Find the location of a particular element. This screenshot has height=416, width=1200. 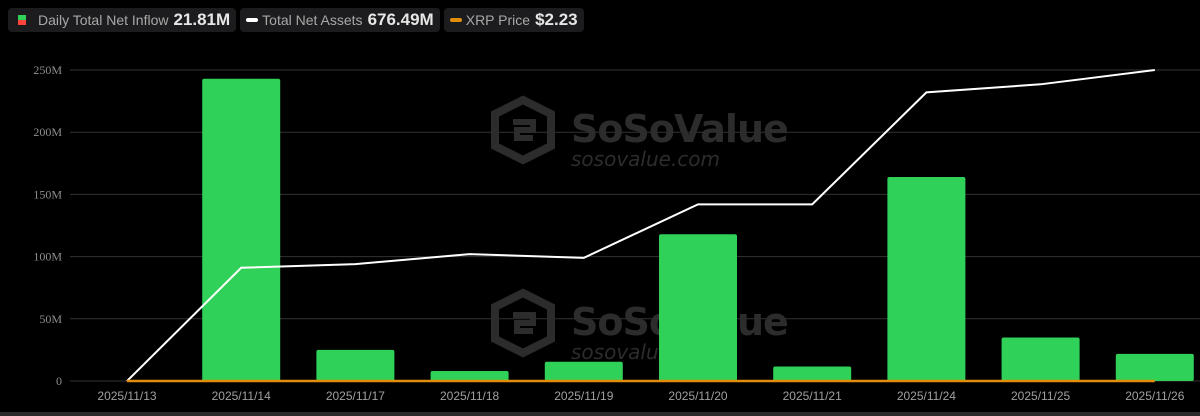

legend-label: Total Net Assets is located at coordinates (312, 20).